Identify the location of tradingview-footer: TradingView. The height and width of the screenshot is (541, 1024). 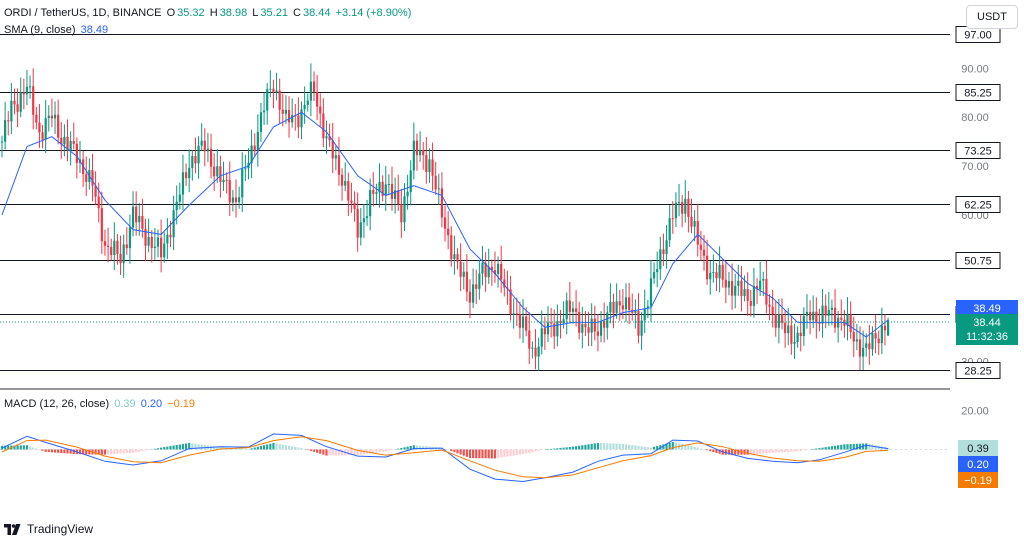
(48, 529).